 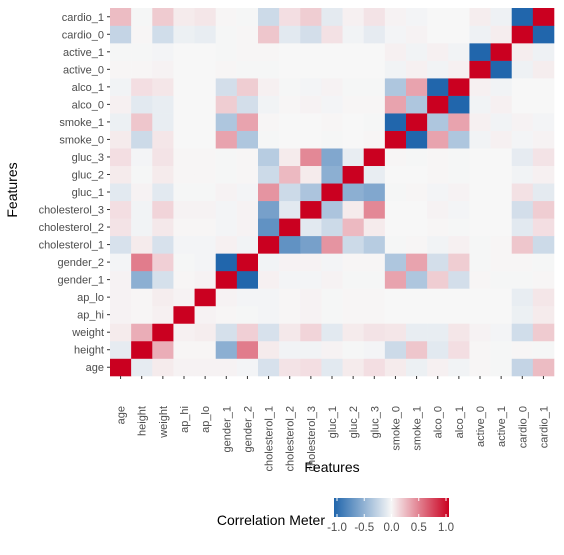 I want to click on heatmap-cell-gluc_2-ap_lo, so click(x=205, y=174).